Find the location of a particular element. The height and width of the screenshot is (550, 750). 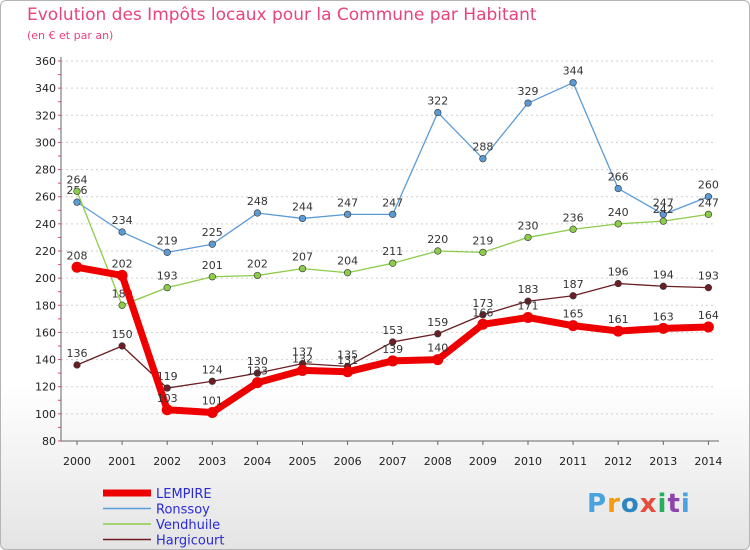

data-label-lempire: 171 is located at coordinates (528, 306).